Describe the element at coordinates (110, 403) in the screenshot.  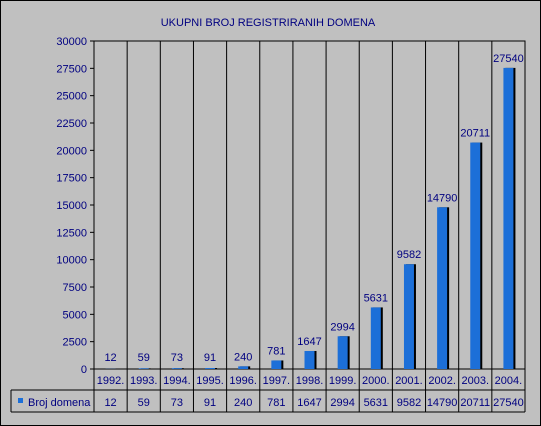
I see `table-value: 12` at that location.